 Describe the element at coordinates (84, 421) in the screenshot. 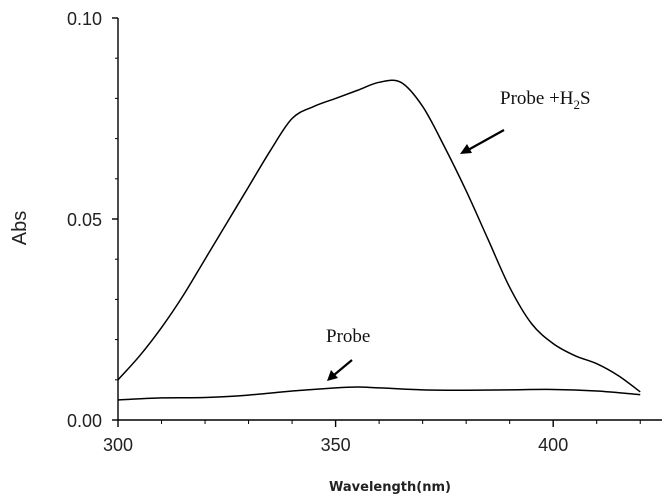

I see `y-tick-label: 0.00` at that location.